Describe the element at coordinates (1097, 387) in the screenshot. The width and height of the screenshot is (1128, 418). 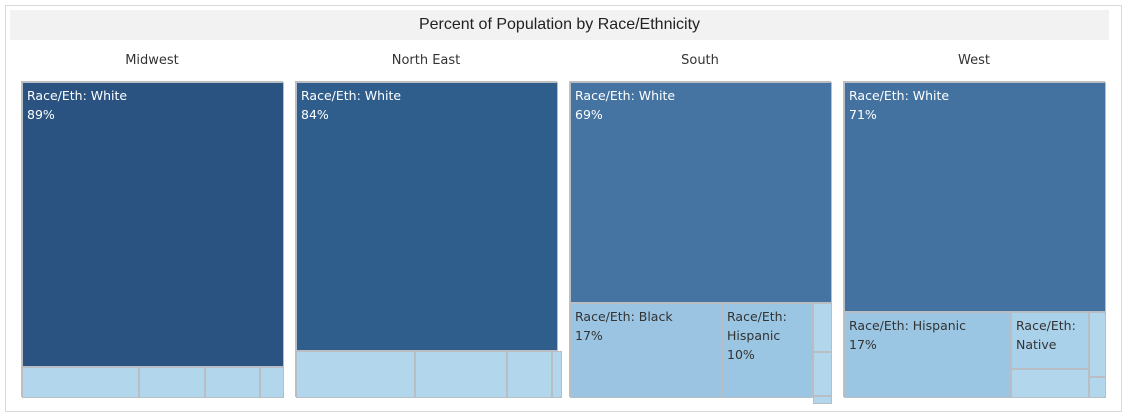
I see `tile-west-w6` at that location.